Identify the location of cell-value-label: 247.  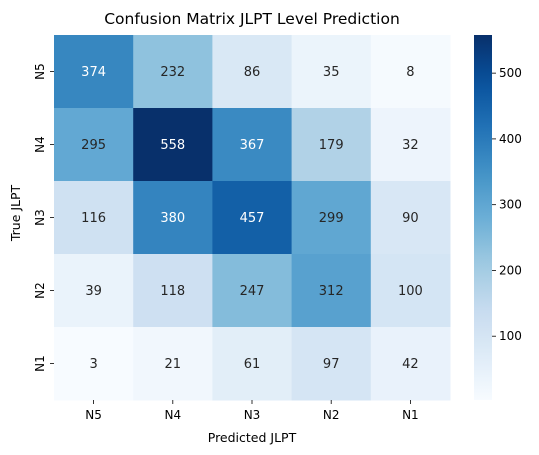
(252, 291).